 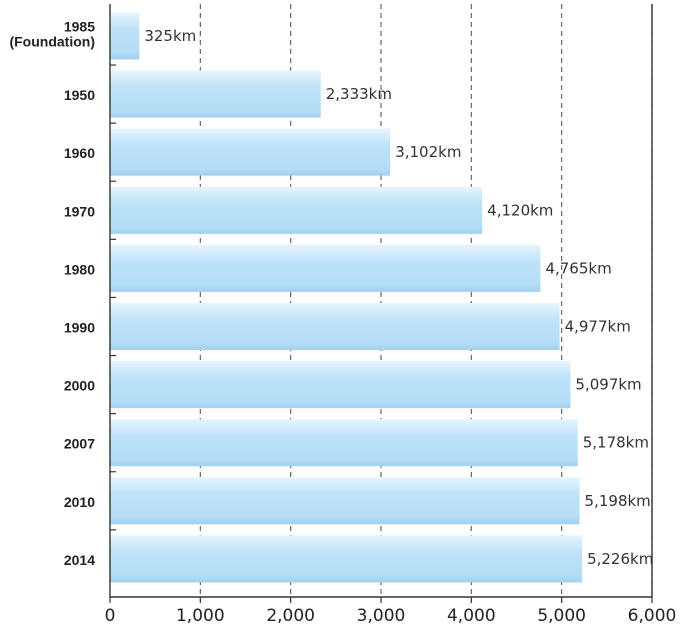 I want to click on category-label-line: 2000, so click(x=79, y=386).